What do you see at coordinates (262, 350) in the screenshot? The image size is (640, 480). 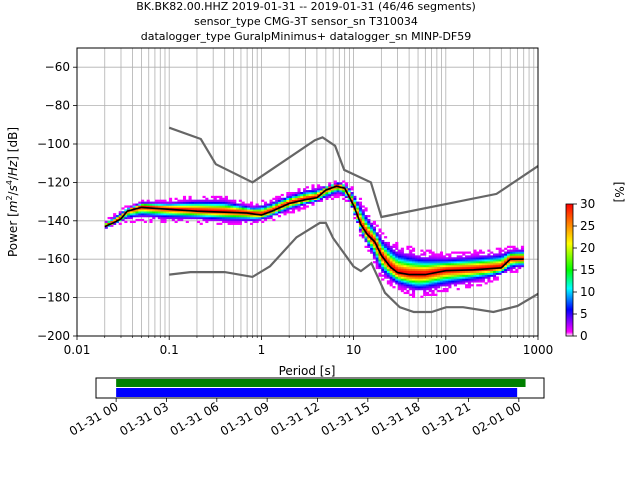 I see `x-tick-label: 1` at bounding box center [262, 350].